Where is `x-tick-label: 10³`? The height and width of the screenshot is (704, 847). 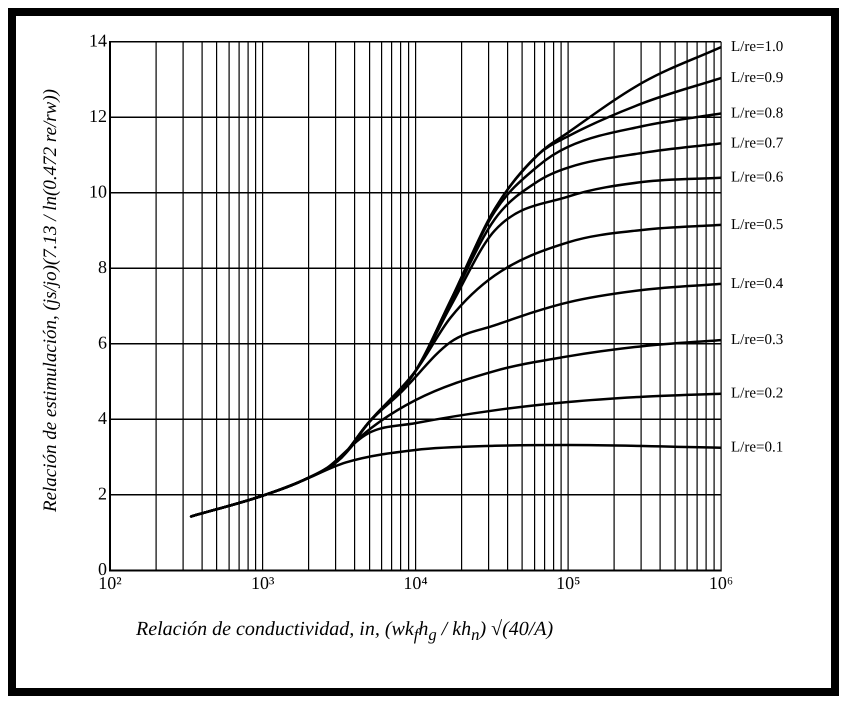
x-tick-label: 10³ is located at coordinates (263, 582).